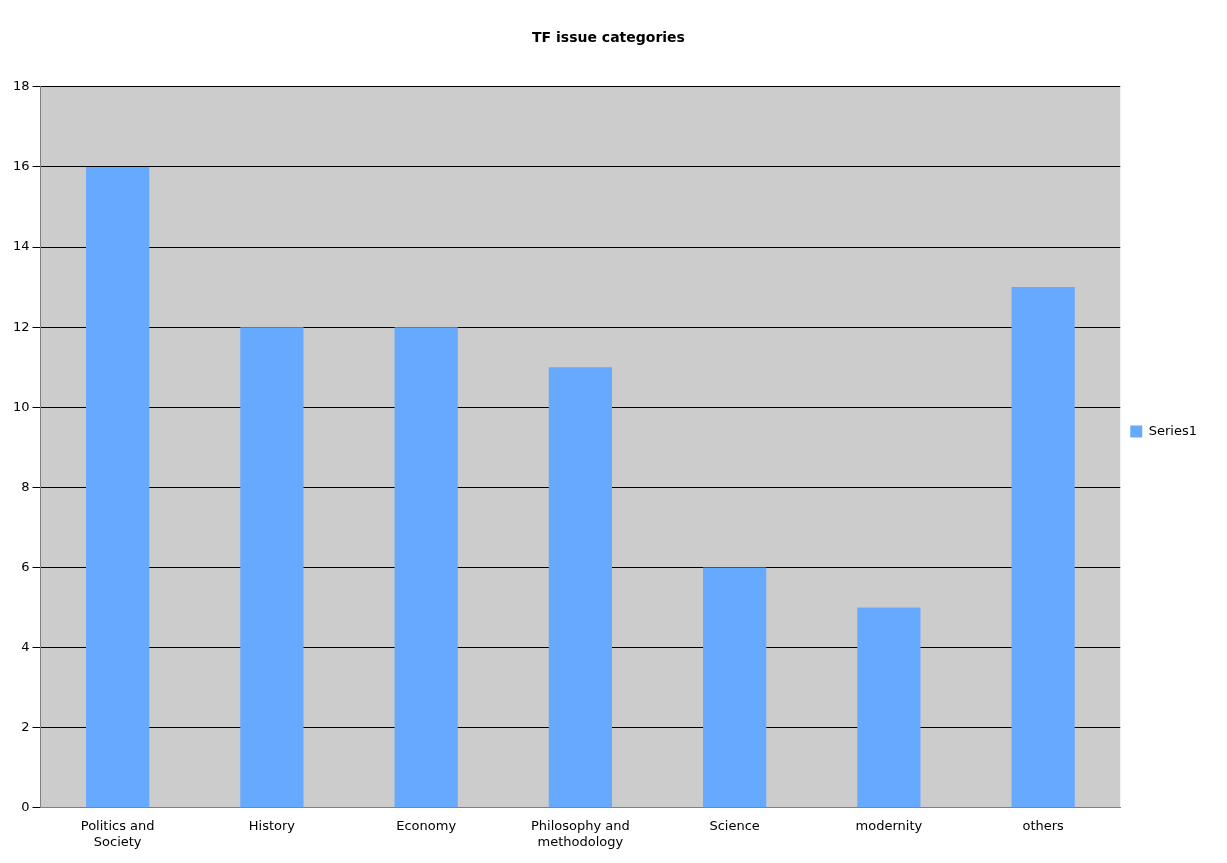 The width and height of the screenshot is (1227, 863). I want to click on x-tick-label: Economy, so click(426, 825).